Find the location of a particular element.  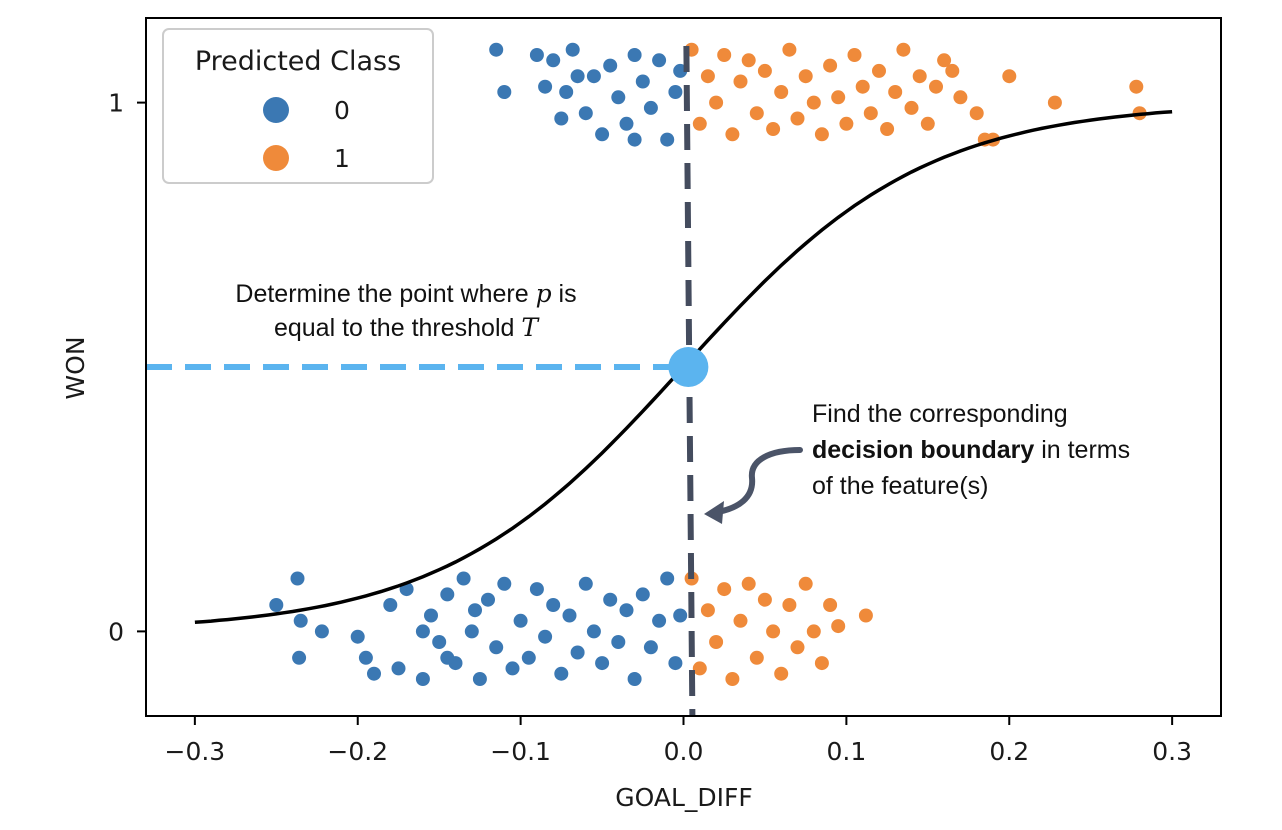

threshold-marker is located at coordinates (688, 367).